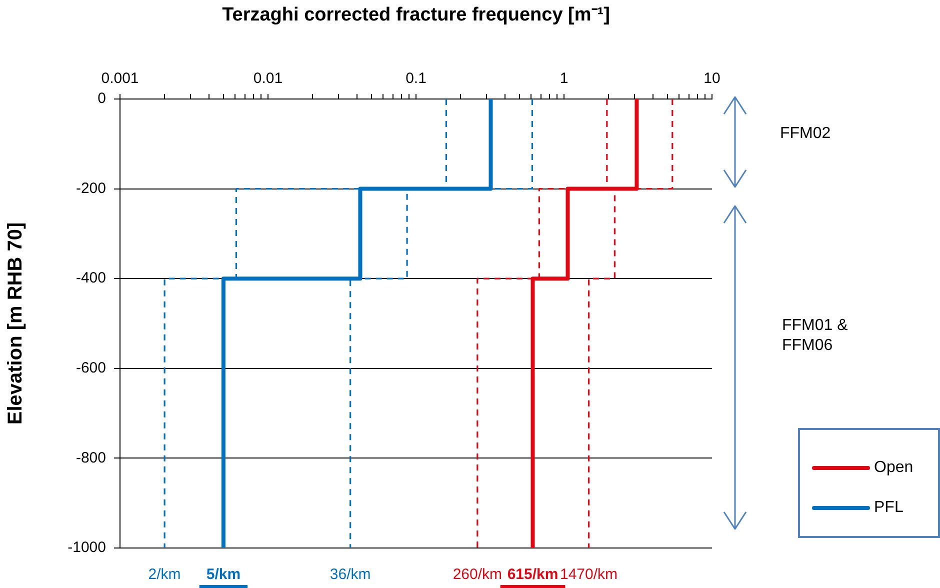  Describe the element at coordinates (91, 278) in the screenshot. I see `y-tick-label: -400` at that location.